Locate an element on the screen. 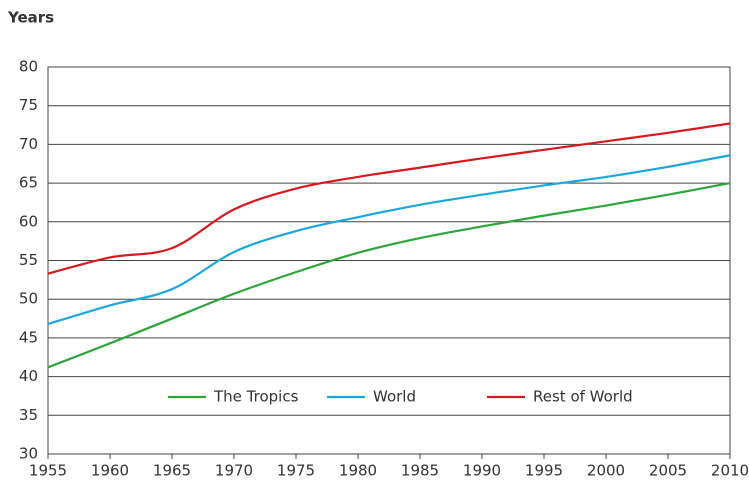 This screenshot has width=749, height=493. x-tick-label: 1985 is located at coordinates (420, 471).